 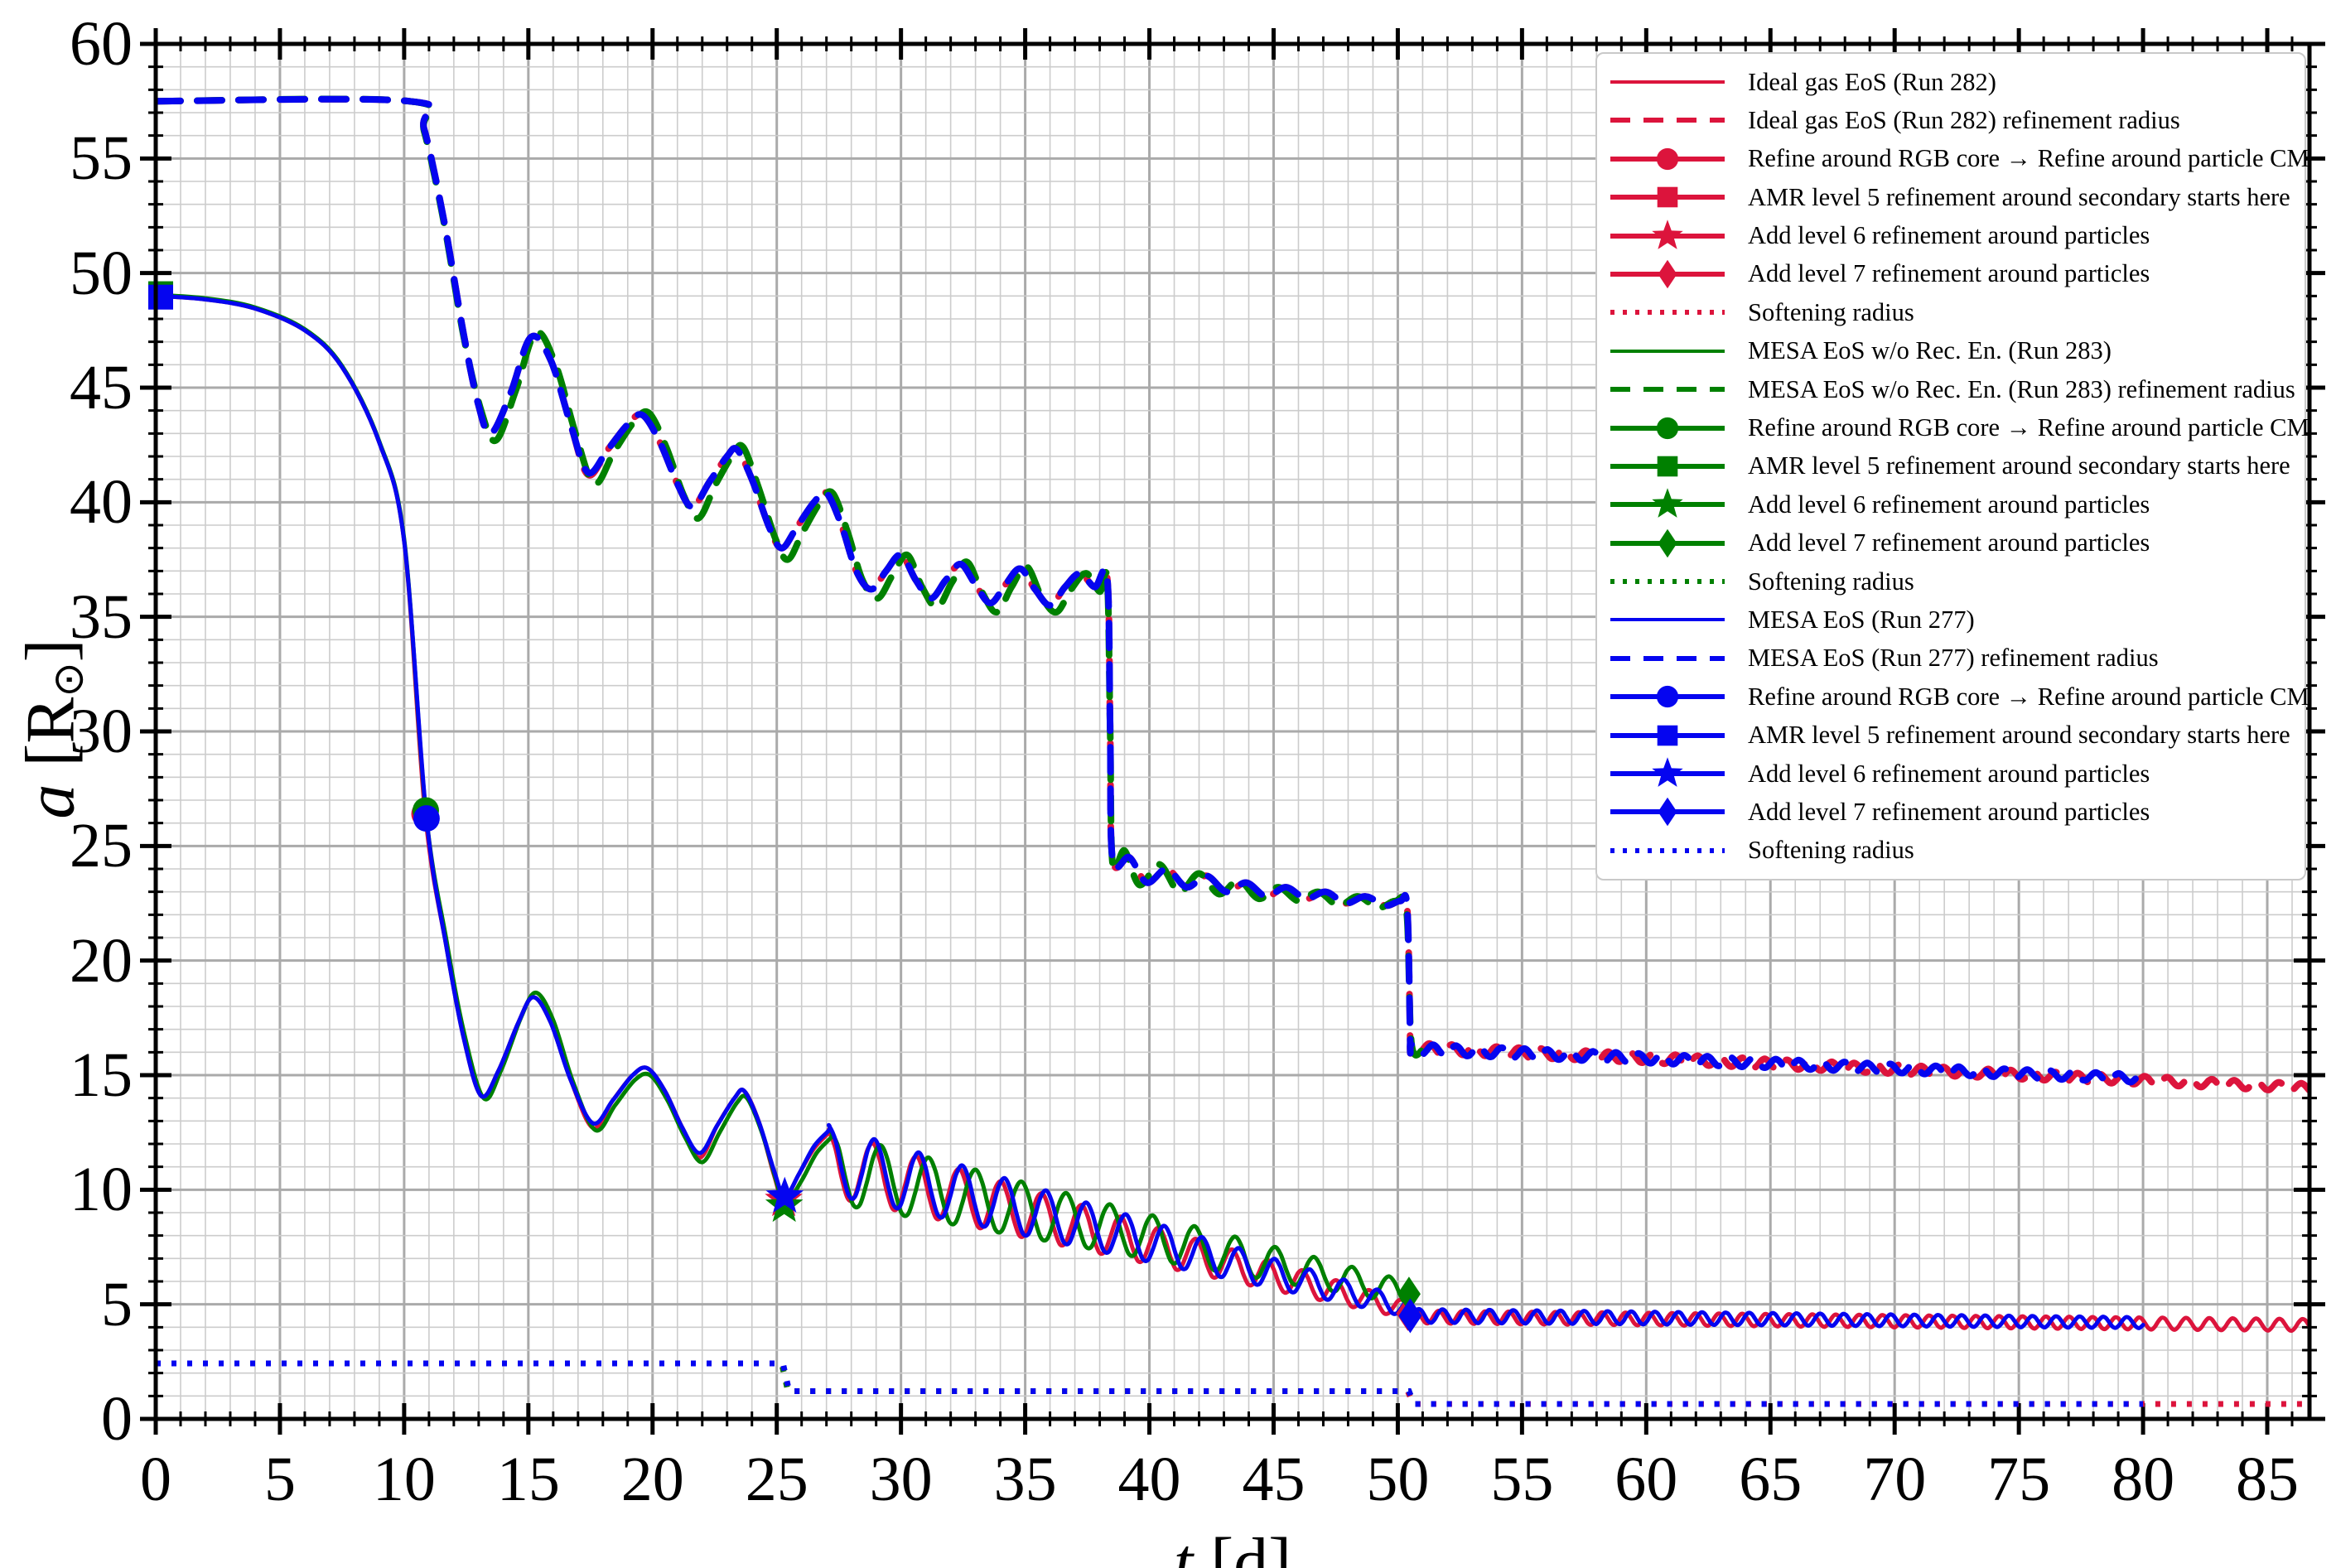 I want to click on x-tick-label: 15, so click(x=528, y=1479).